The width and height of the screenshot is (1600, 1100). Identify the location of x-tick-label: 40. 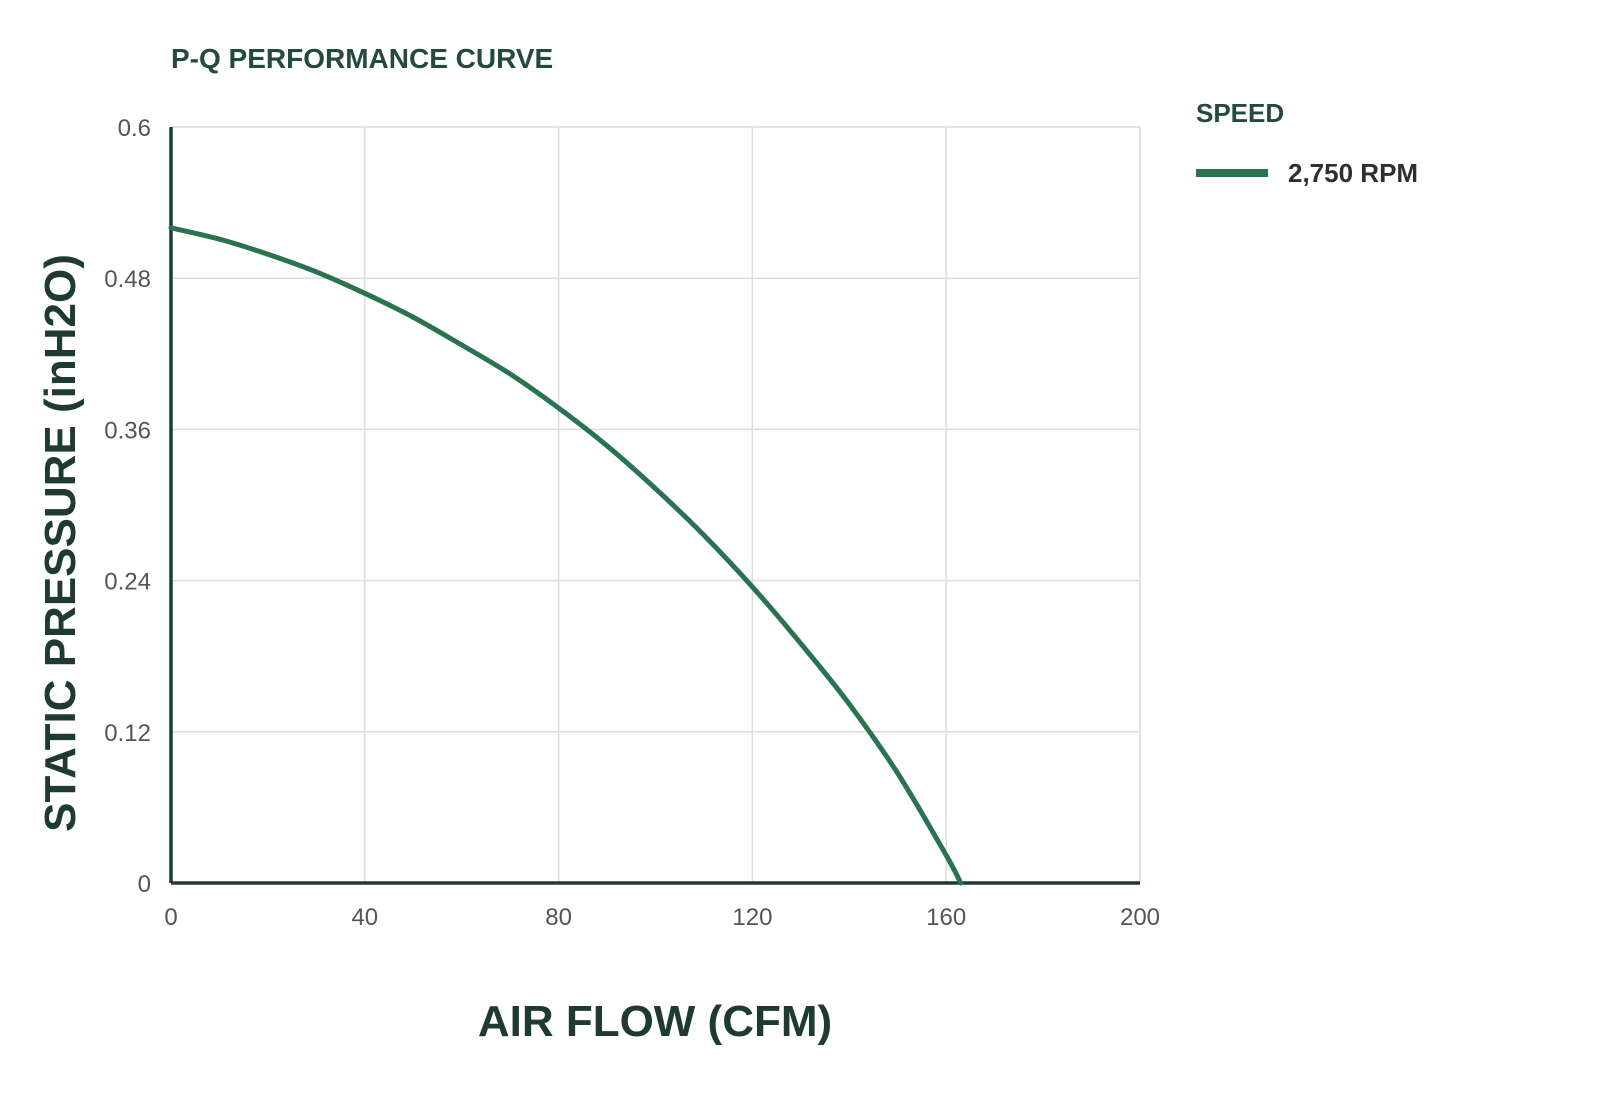
(364, 917).